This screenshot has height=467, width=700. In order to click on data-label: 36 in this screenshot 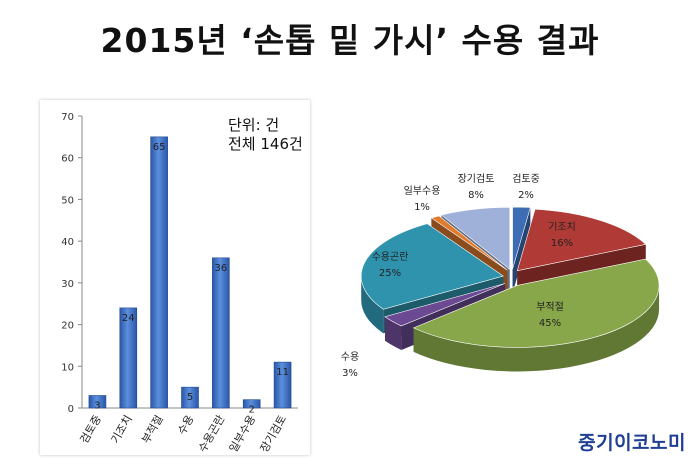, I will do `click(220, 268)`.